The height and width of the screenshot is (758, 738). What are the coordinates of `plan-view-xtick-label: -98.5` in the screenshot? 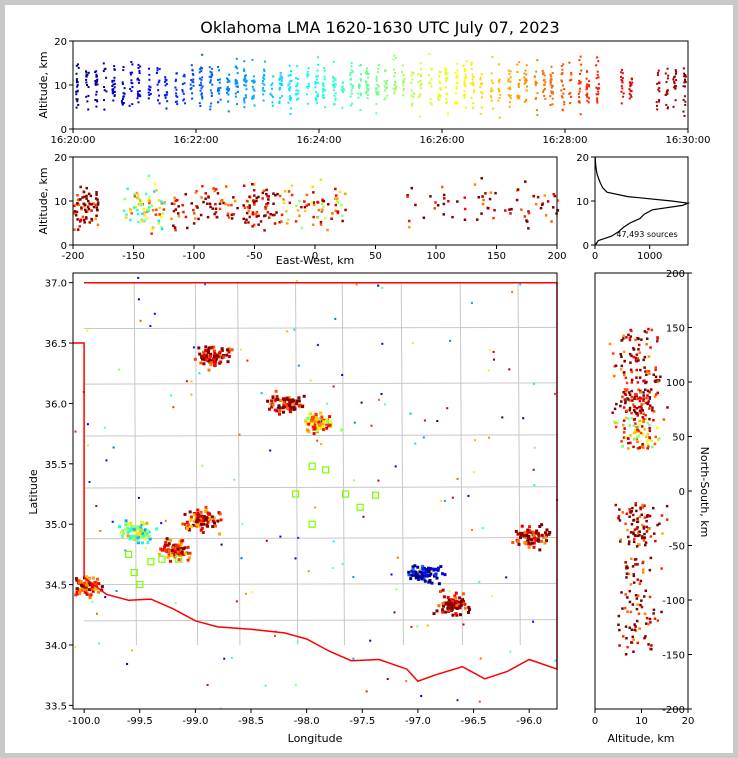 It's located at (251, 721).